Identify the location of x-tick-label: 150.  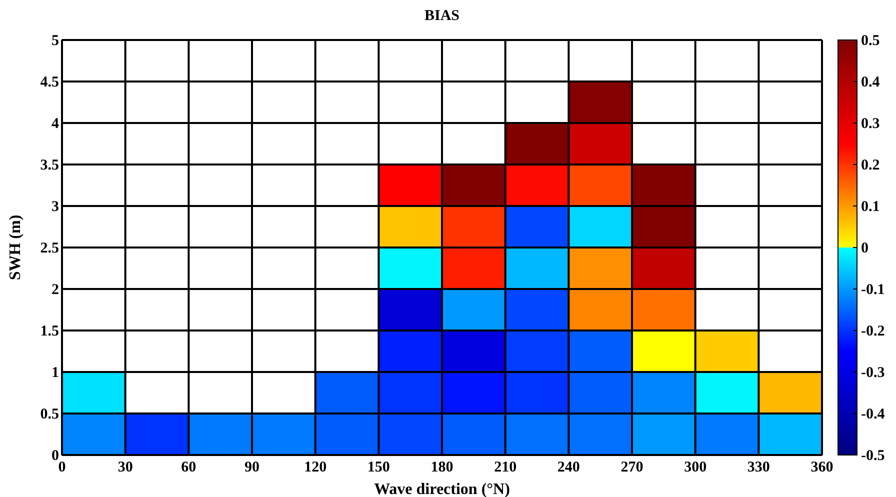
(378, 468).